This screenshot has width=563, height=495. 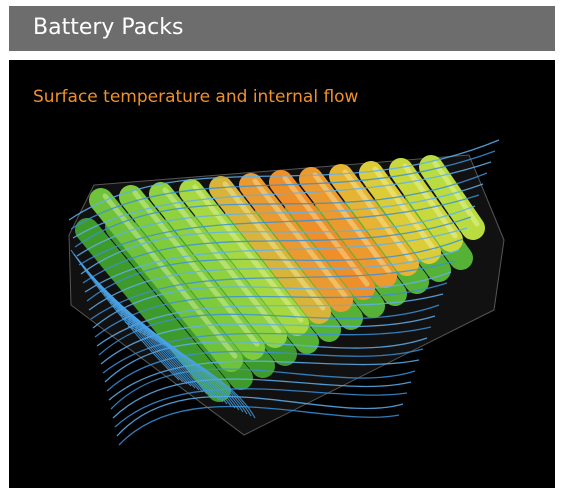 I want to click on header-bar: Battery Packs, so click(x=282, y=28).